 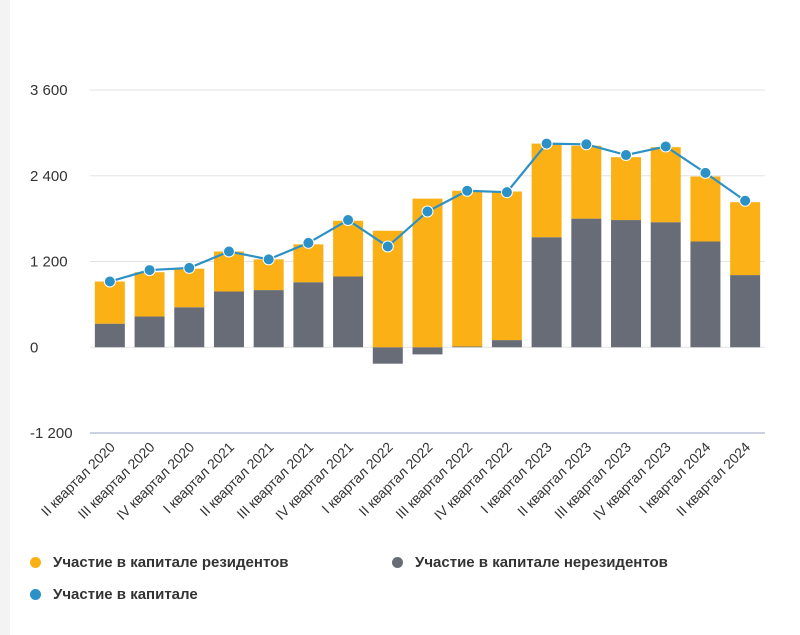 I want to click on legend-label-residents: Участие в капитале резидентов, so click(x=171, y=562).